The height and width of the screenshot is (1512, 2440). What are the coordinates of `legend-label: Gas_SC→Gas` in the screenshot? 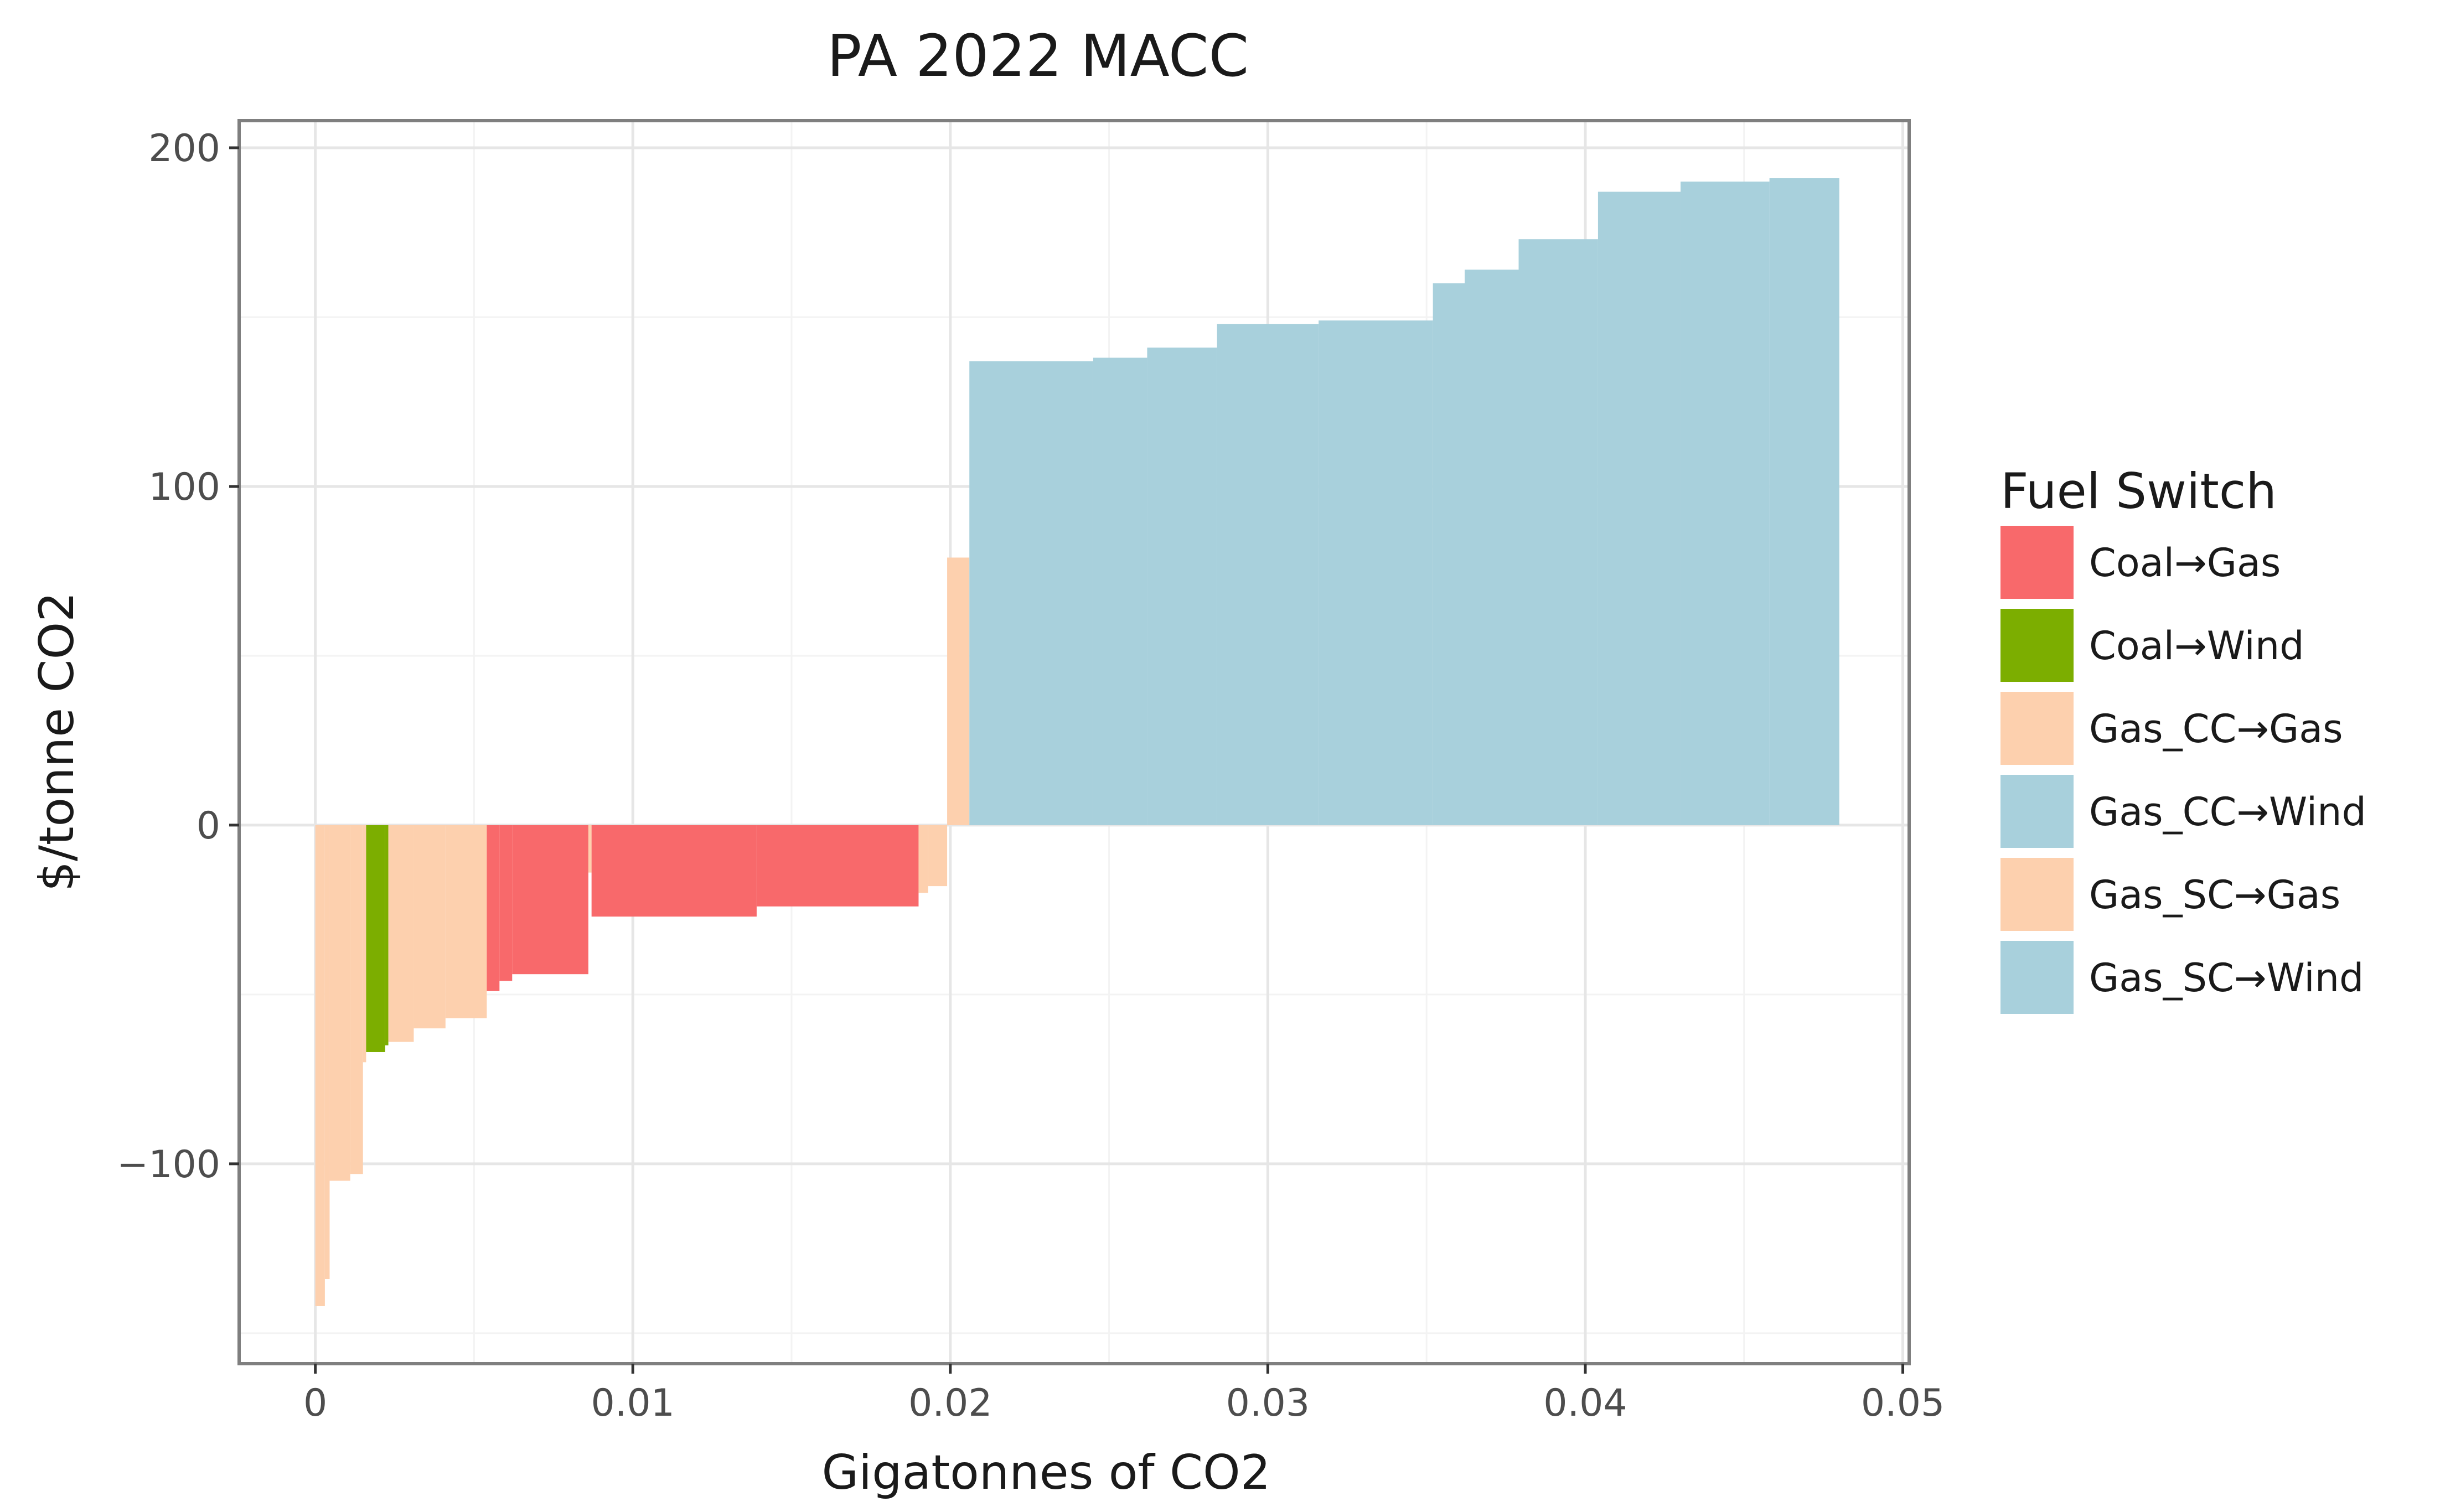 It's located at (2214, 895).